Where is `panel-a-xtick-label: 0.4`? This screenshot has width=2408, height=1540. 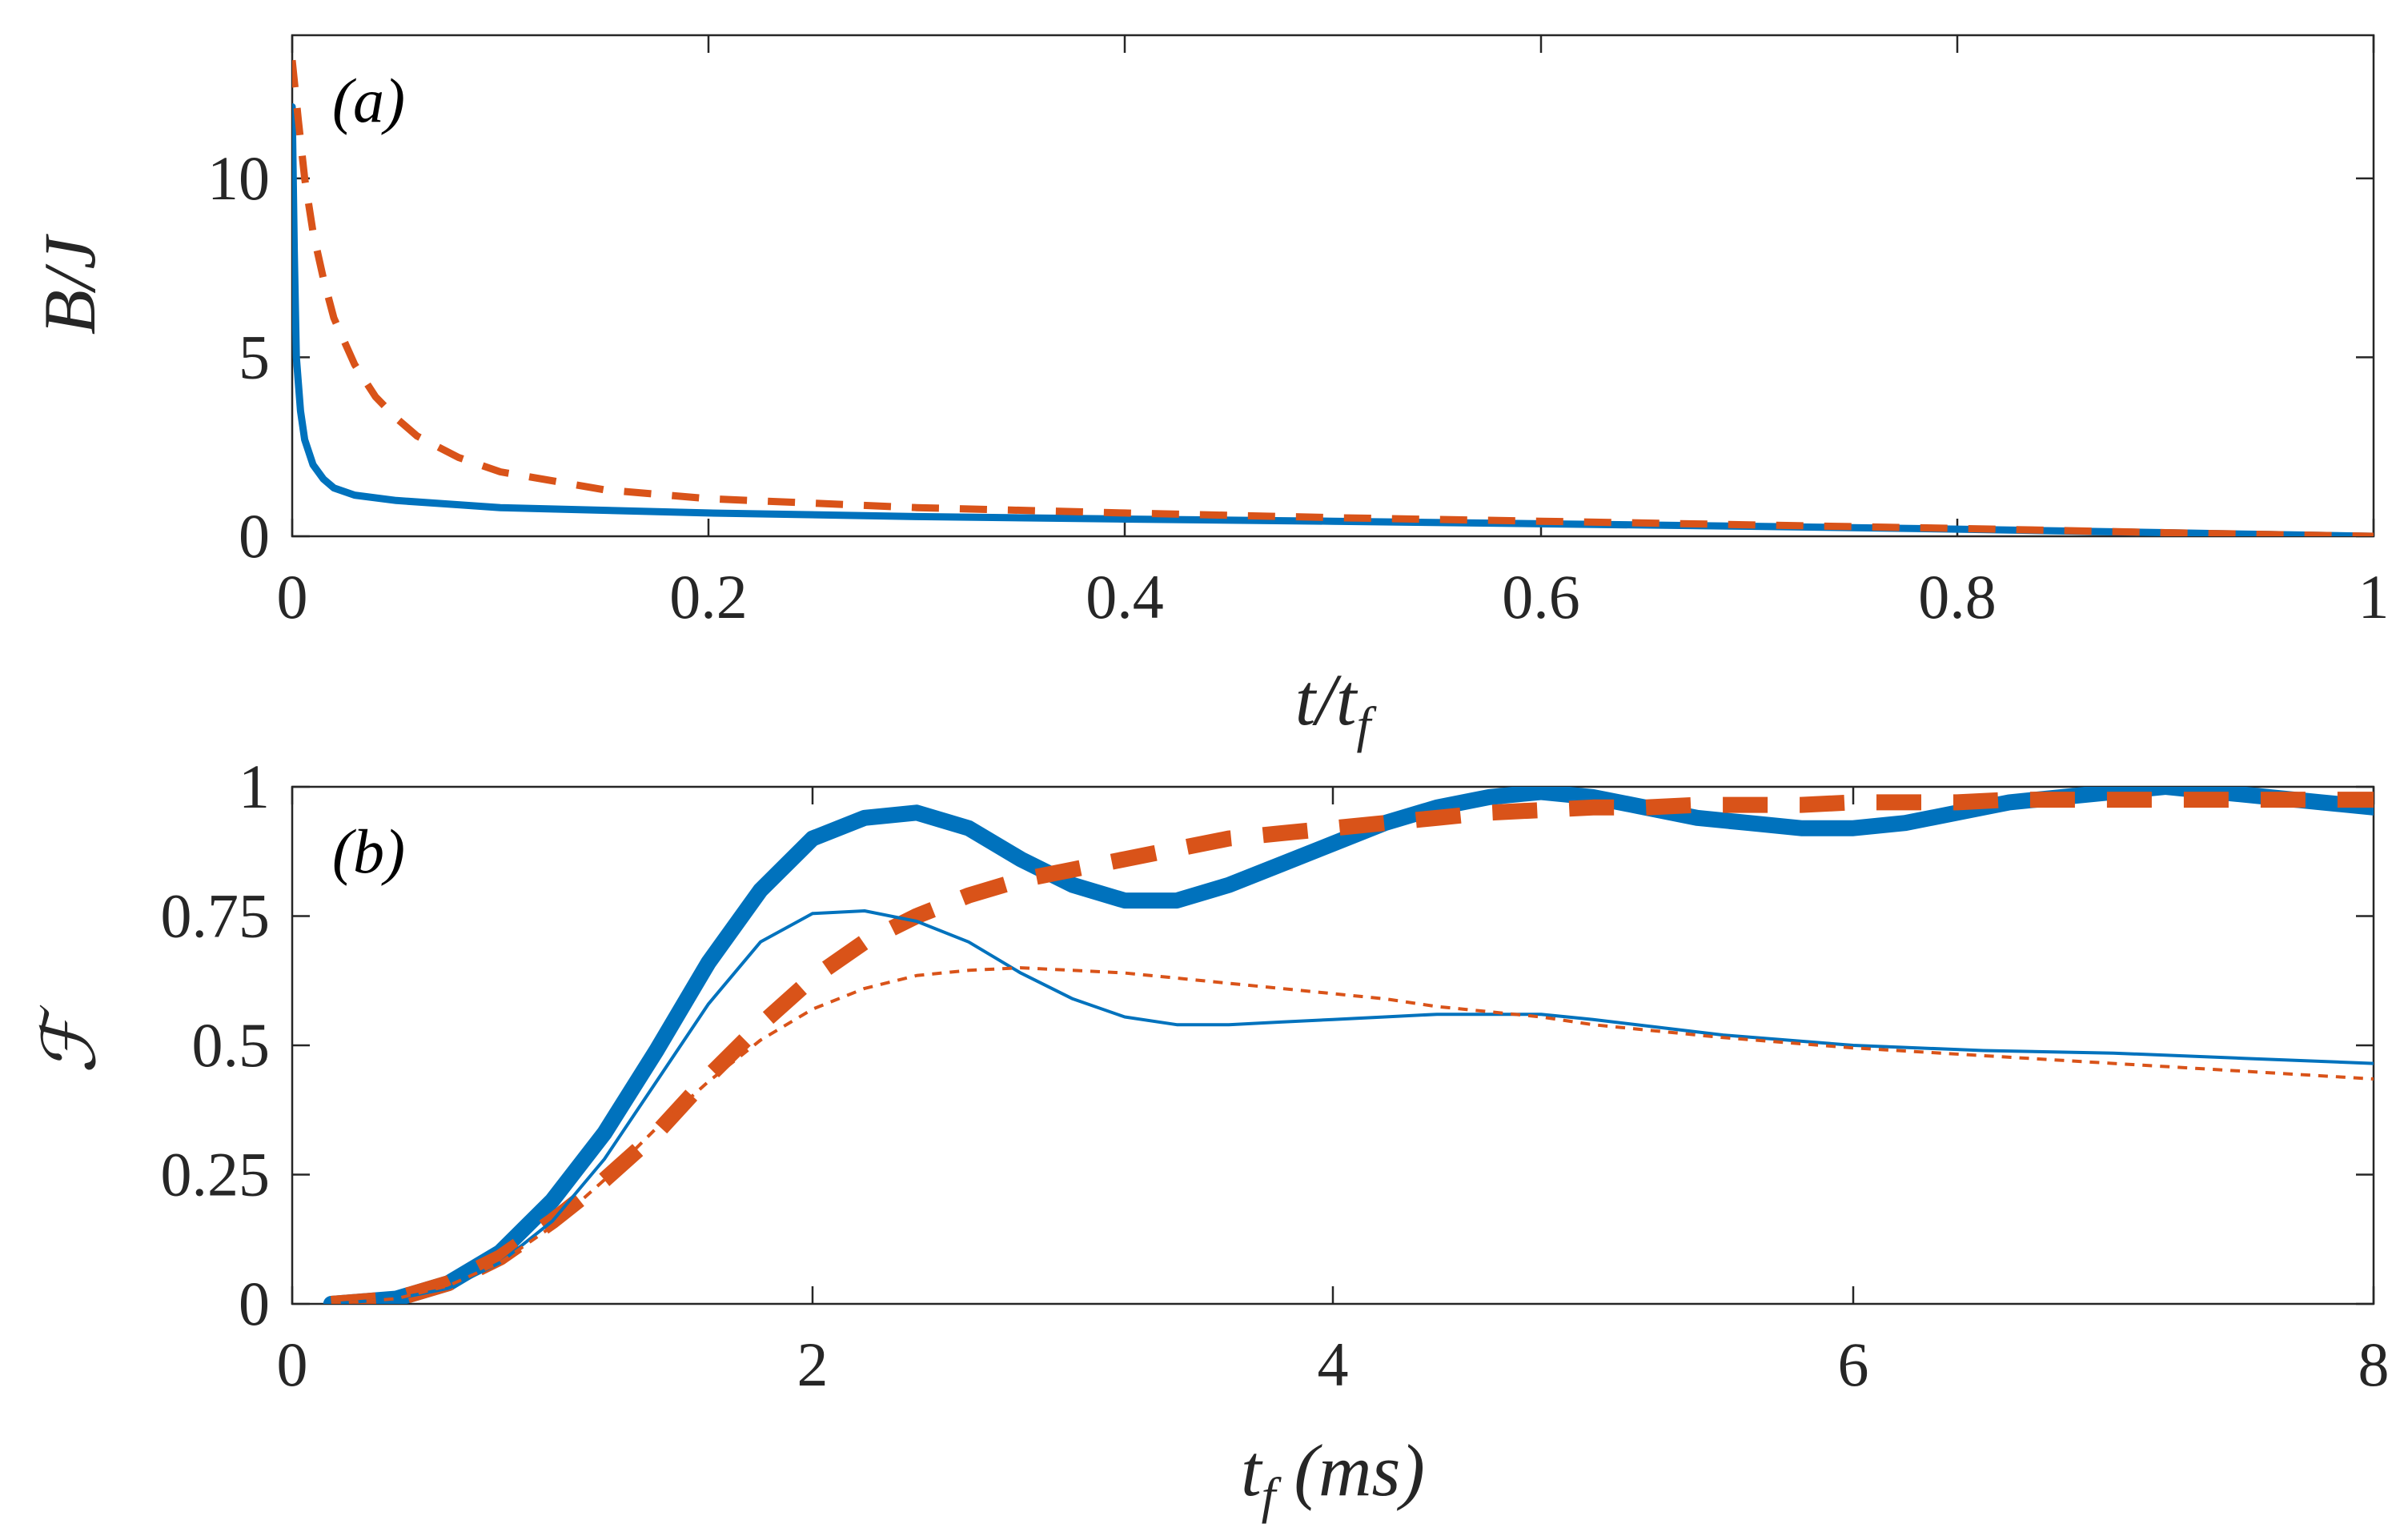 panel-a-xtick-label: 0.4 is located at coordinates (1125, 597).